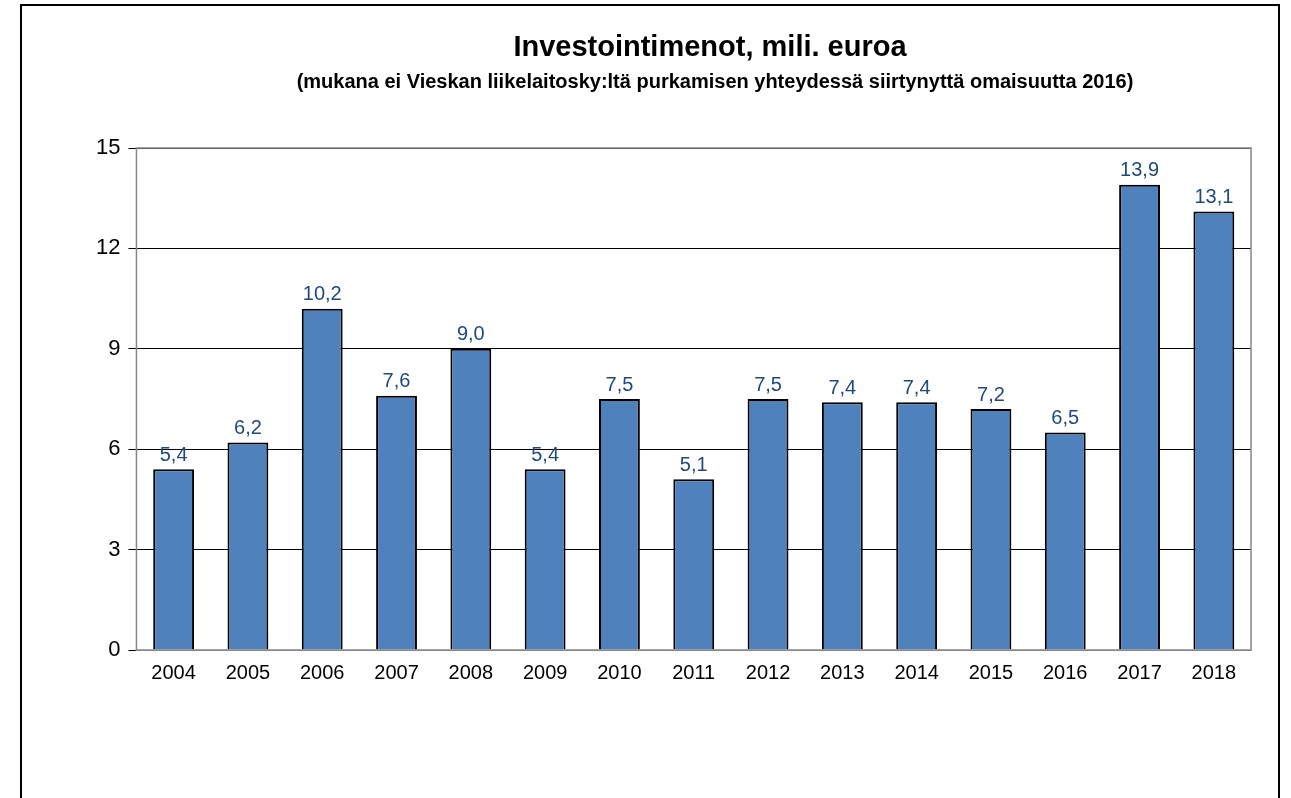 The image size is (1291, 798). What do you see at coordinates (248, 671) in the screenshot?
I see `x-tick-label: 2005` at bounding box center [248, 671].